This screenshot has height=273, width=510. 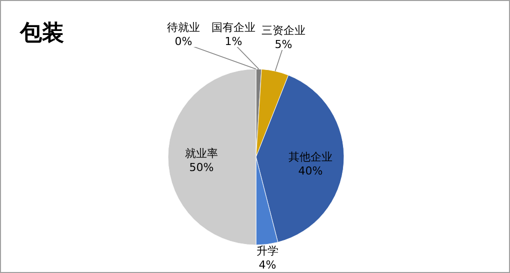 I want to click on data-label: 40%, so click(x=310, y=171).